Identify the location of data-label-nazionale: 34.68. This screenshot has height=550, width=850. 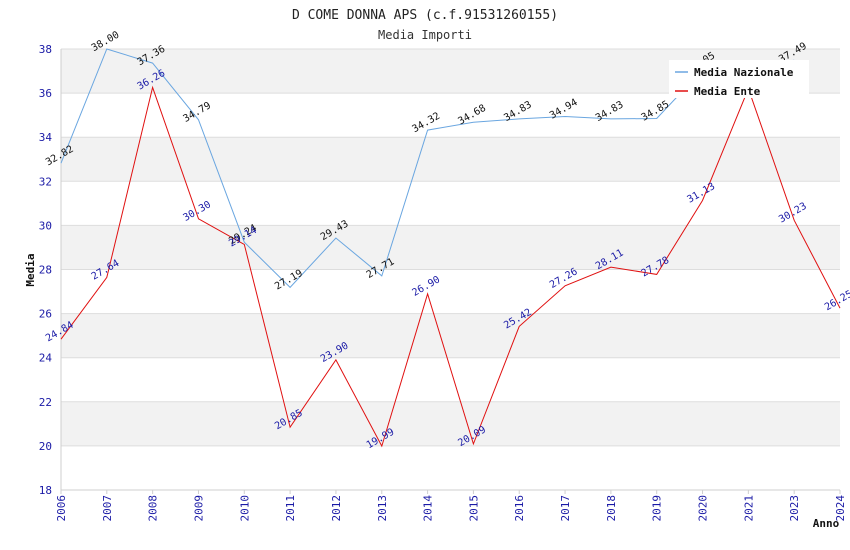
(472, 115).